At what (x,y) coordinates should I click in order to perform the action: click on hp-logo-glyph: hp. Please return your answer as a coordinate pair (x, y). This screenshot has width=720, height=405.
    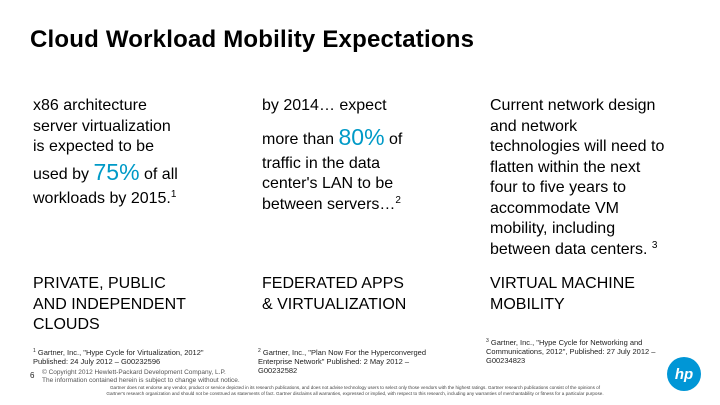
    Looking at the image, I should click on (684, 374).